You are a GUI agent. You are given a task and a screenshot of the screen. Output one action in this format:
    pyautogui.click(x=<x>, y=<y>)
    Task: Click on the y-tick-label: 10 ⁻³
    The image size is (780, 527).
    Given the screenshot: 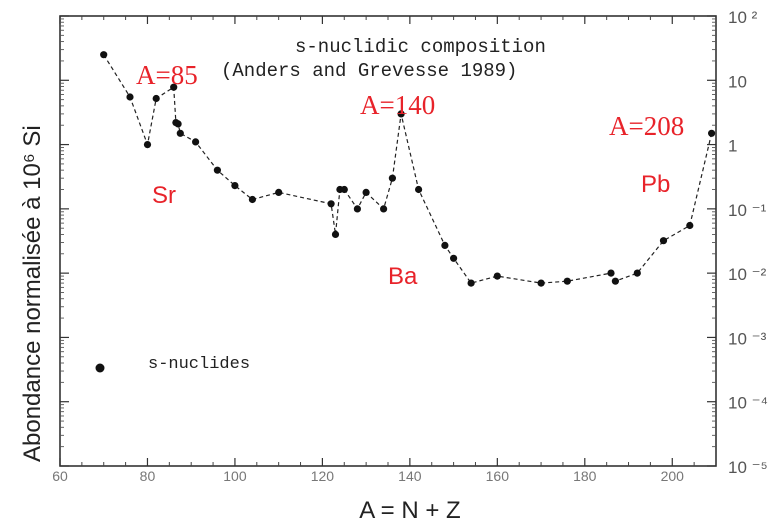 What is the action you would take?
    pyautogui.click(x=747, y=338)
    